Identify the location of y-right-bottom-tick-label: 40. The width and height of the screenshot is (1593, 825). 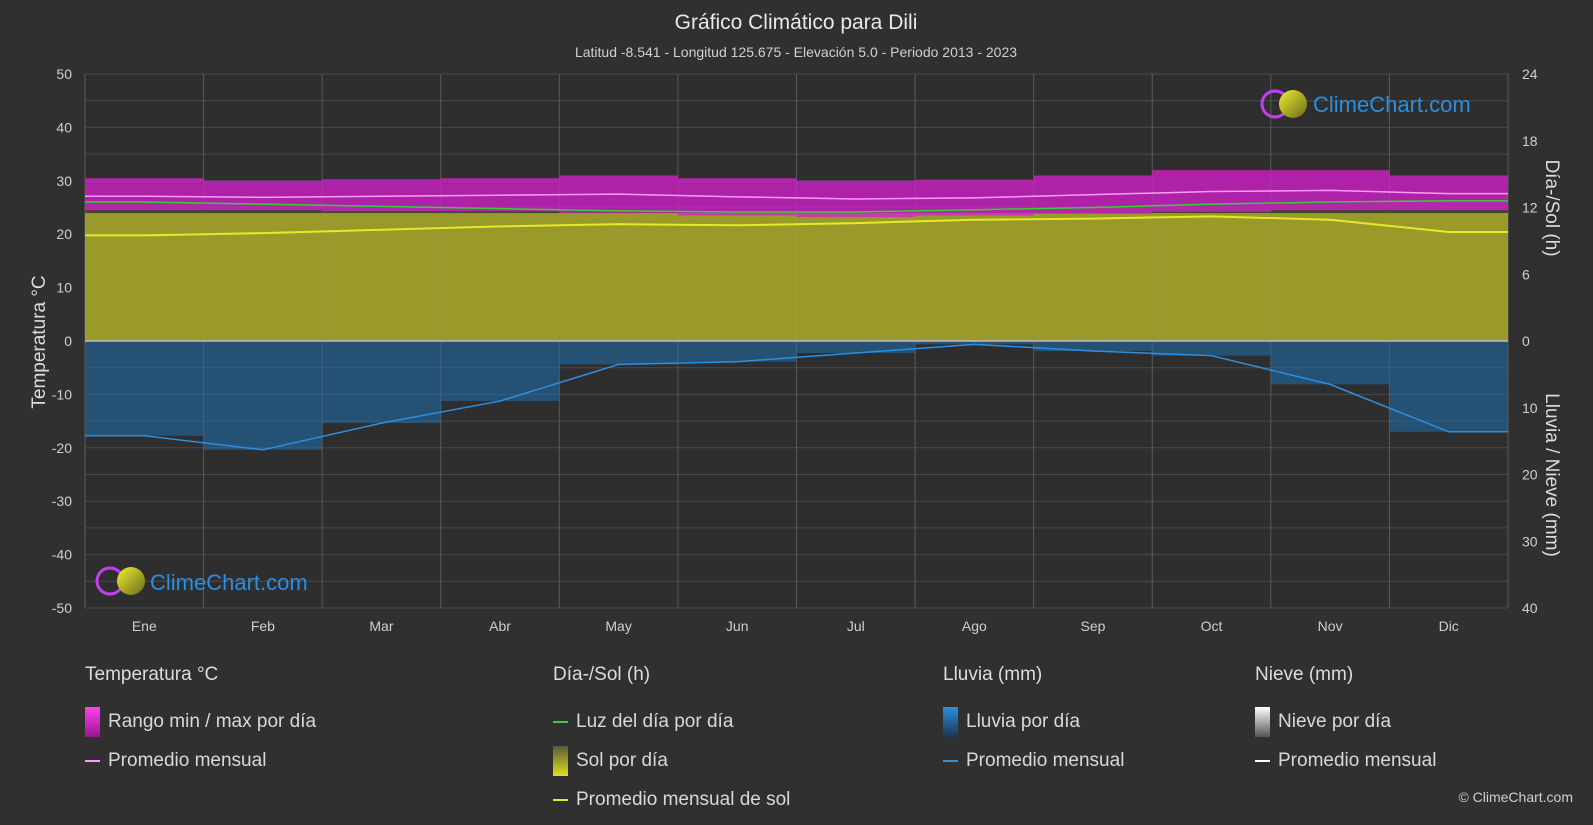
(1530, 608).